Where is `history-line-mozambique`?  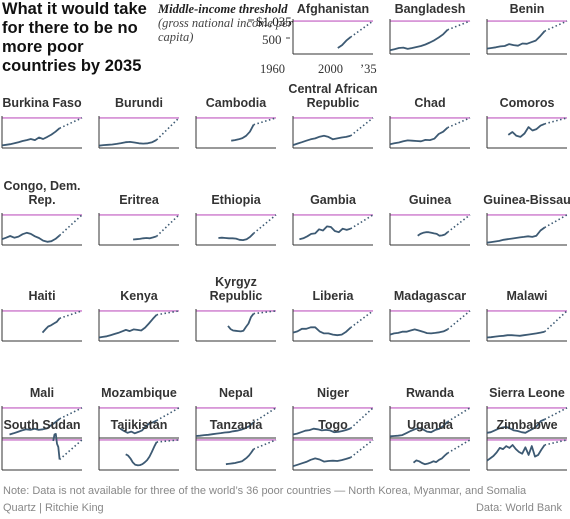
history-line-mozambique is located at coordinates (138, 427).